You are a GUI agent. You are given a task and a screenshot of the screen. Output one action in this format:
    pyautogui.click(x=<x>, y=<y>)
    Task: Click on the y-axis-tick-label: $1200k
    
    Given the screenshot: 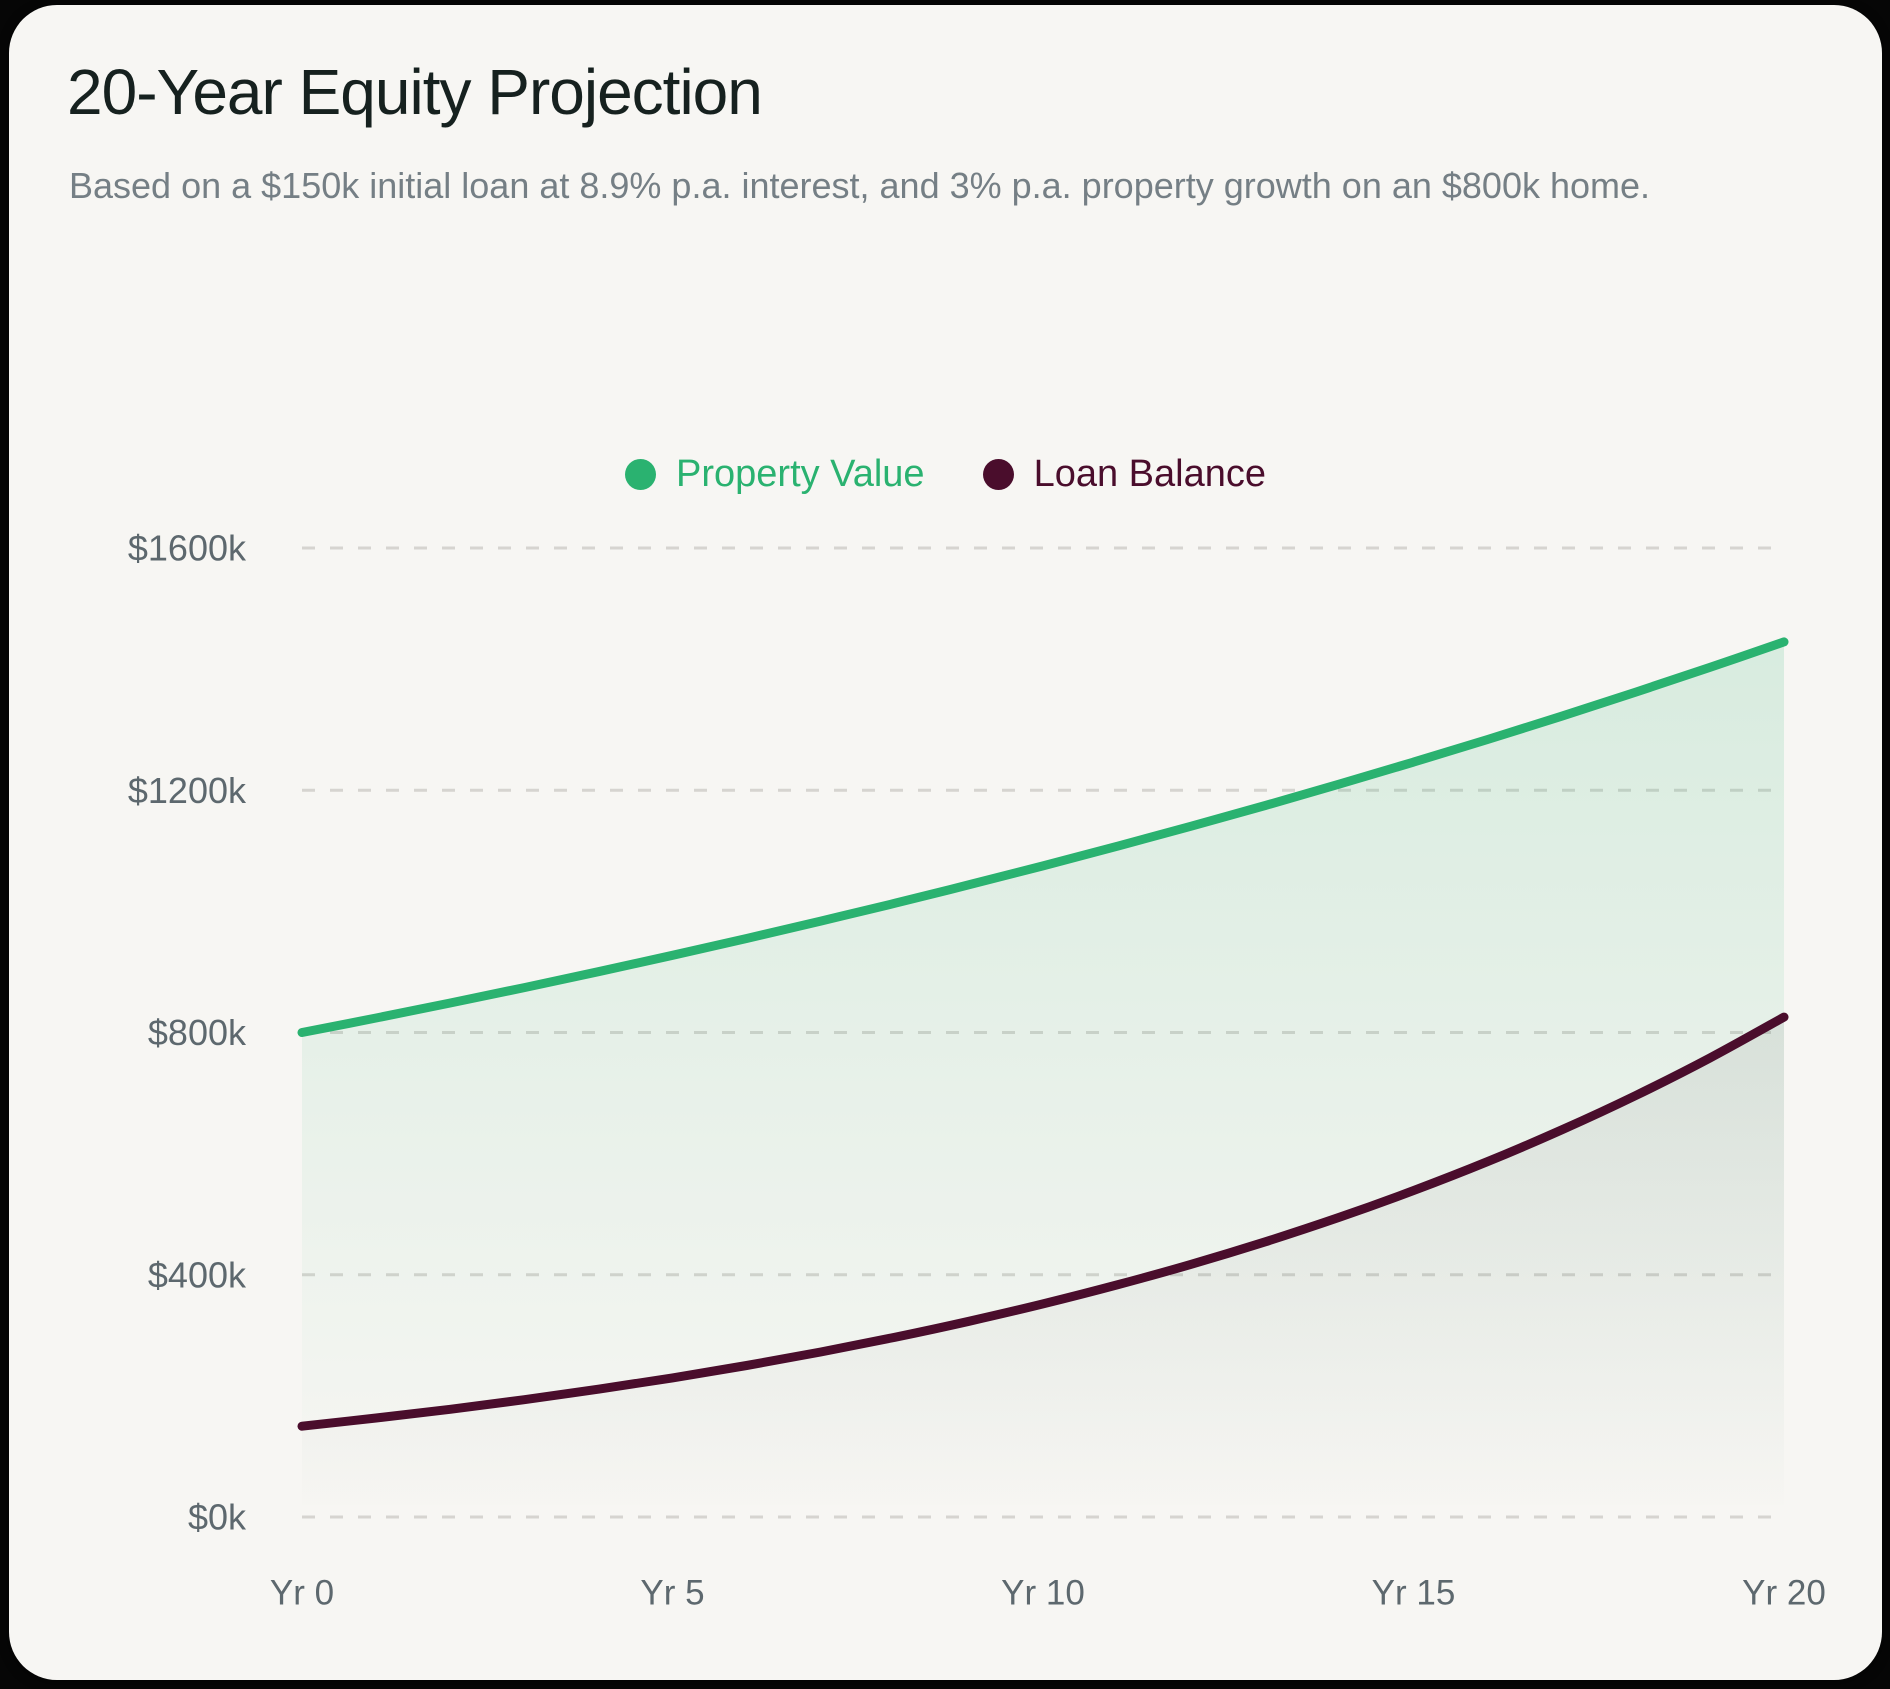 What is the action you would take?
    pyautogui.click(x=187, y=790)
    